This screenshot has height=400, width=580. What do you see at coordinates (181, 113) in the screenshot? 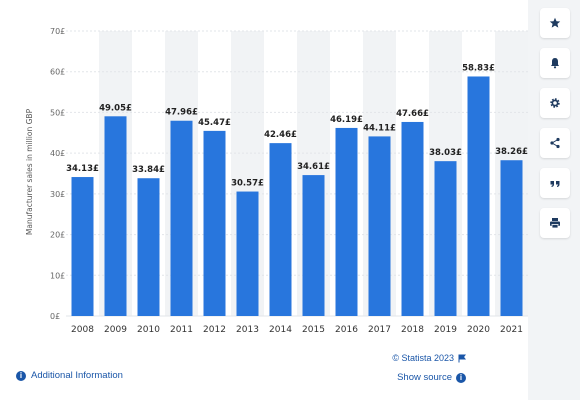
I see `data-label: 47.96£` at bounding box center [181, 113].